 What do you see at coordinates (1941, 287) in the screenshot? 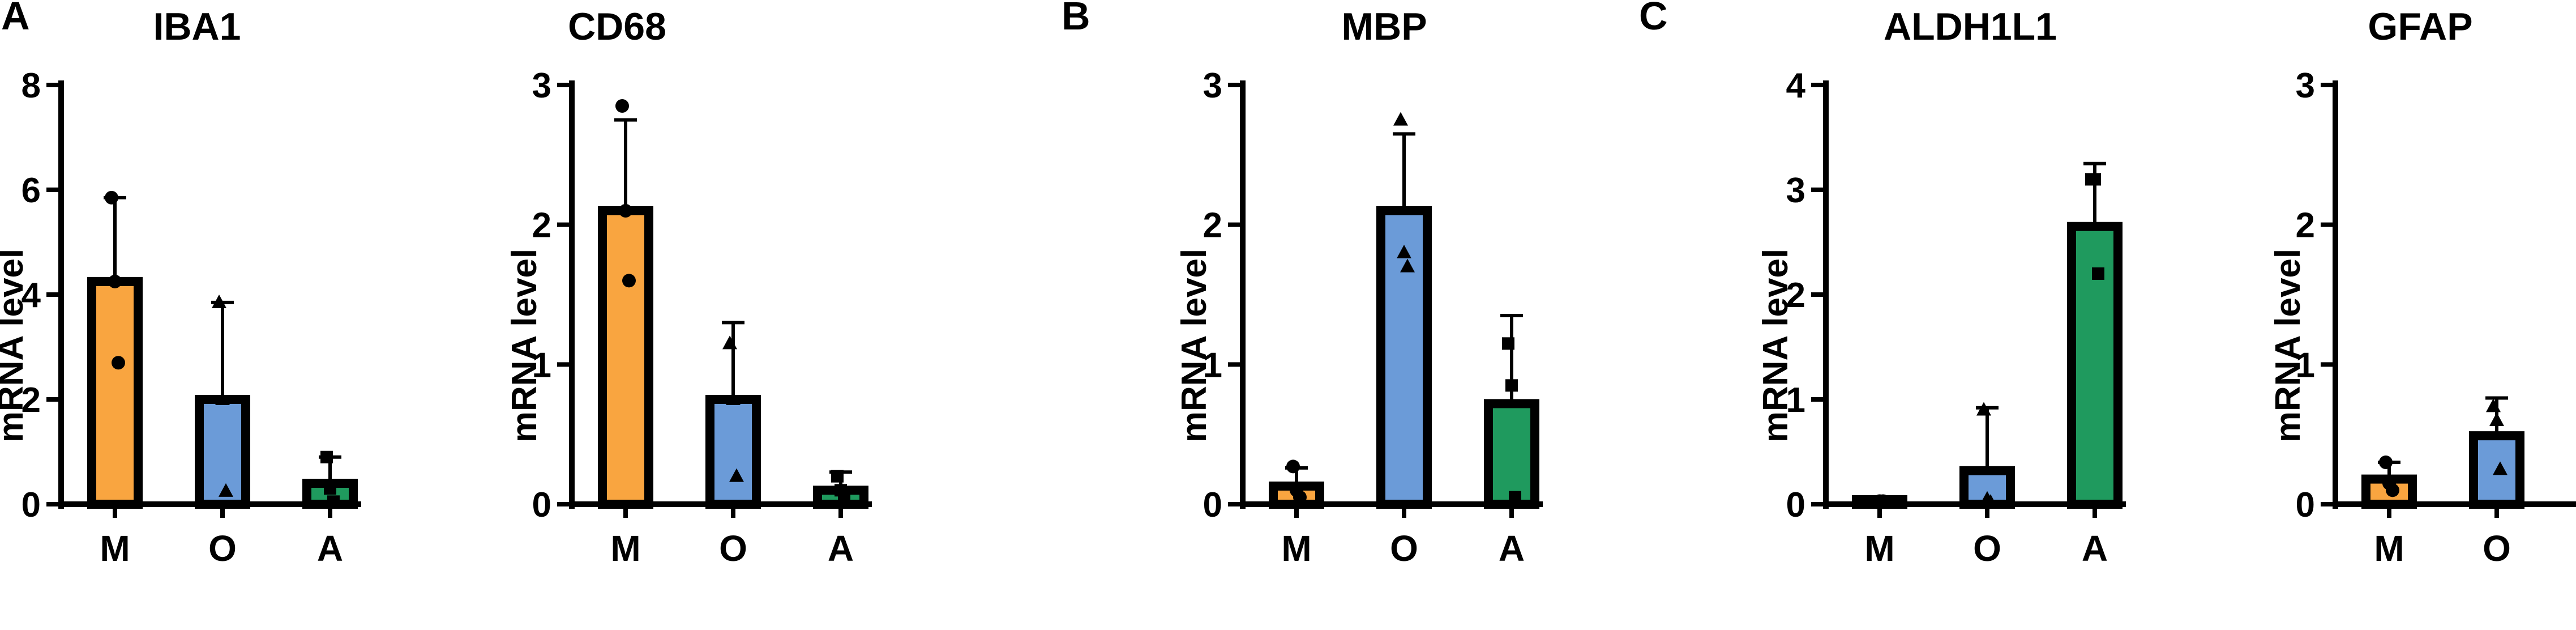
I see `chart-aldh1l1: ALDH1L1 mRNA level M O A 0 1 2 3 4` at bounding box center [1941, 287].